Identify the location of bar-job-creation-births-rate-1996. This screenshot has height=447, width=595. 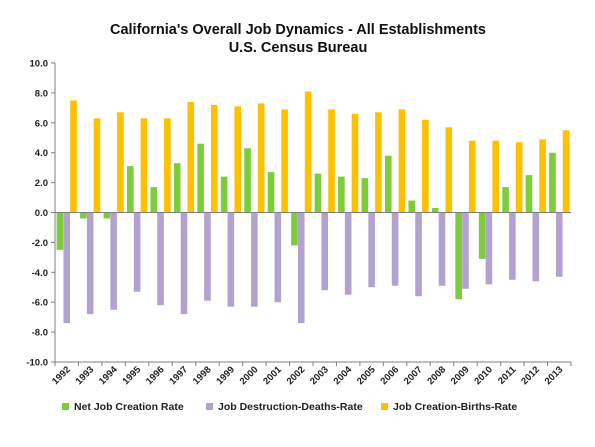
(167, 165).